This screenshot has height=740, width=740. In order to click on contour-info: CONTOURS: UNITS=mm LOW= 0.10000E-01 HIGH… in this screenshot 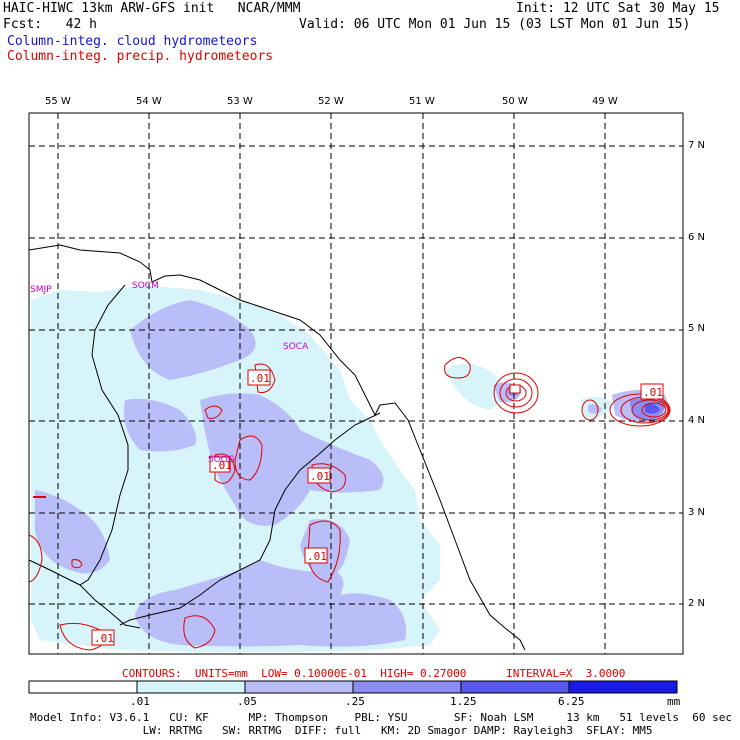, I will do `click(374, 673)`.